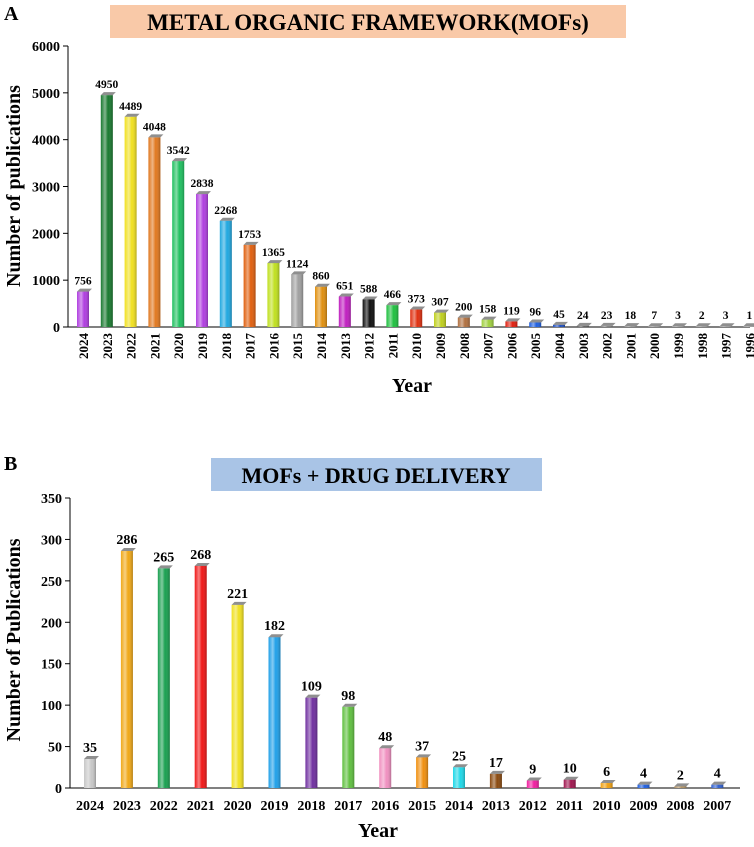 The width and height of the screenshot is (754, 847). I want to click on chart-b-value-label: 48, so click(385, 737).